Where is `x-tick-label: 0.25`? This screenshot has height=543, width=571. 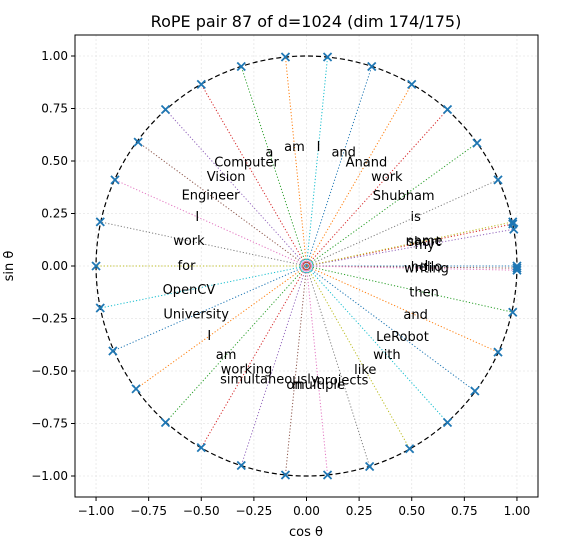
x-tick-label: 0.25 is located at coordinates (359, 511).